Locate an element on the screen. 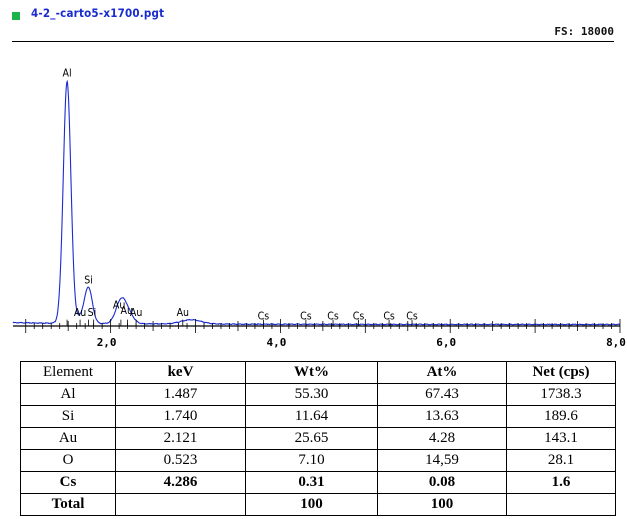 The image size is (627, 519). table-row: Total 100 100 is located at coordinates (318, 504).